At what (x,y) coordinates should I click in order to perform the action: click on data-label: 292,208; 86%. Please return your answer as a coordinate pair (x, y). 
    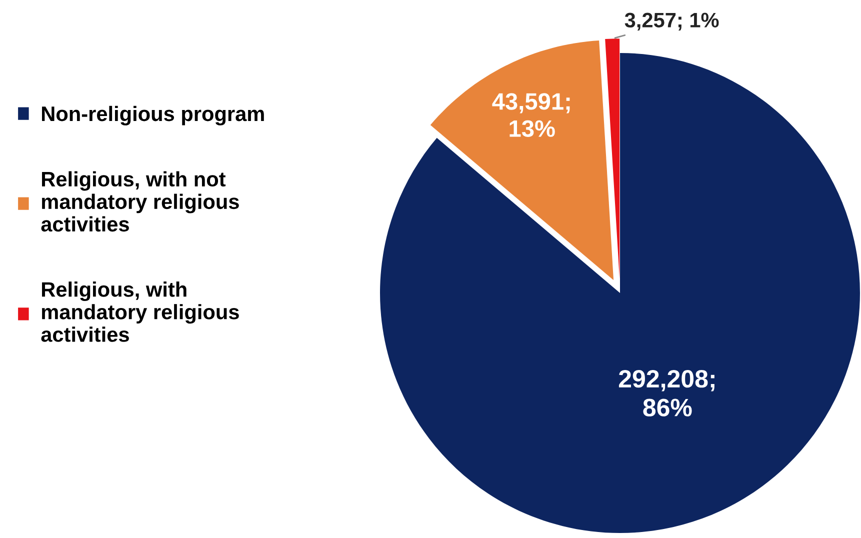
    Looking at the image, I should click on (666, 393).